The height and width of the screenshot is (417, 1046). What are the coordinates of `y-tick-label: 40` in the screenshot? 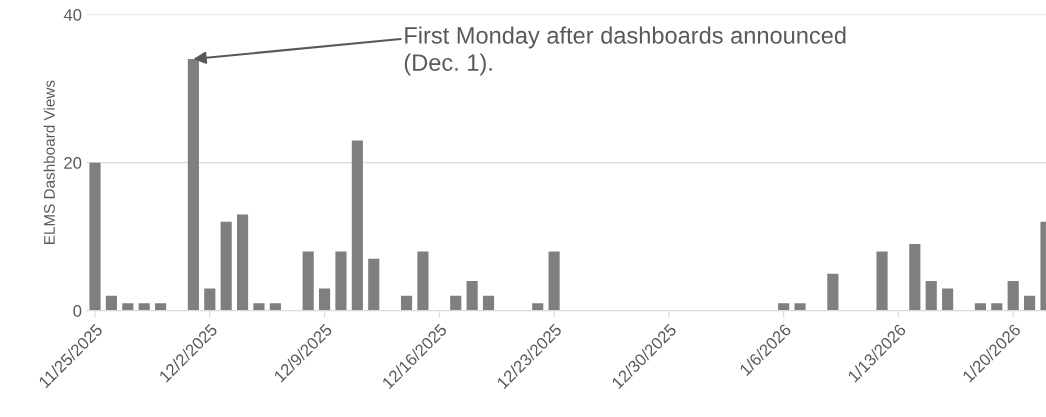 It's located at (72, 15).